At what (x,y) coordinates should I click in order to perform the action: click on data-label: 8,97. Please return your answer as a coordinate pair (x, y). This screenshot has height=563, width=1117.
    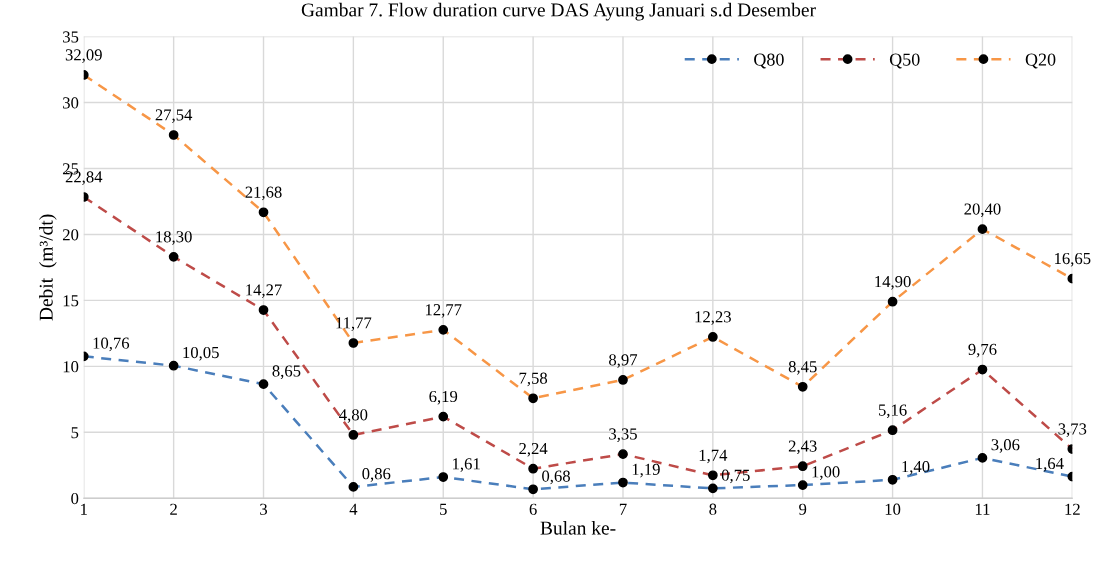
    Looking at the image, I should click on (623, 361).